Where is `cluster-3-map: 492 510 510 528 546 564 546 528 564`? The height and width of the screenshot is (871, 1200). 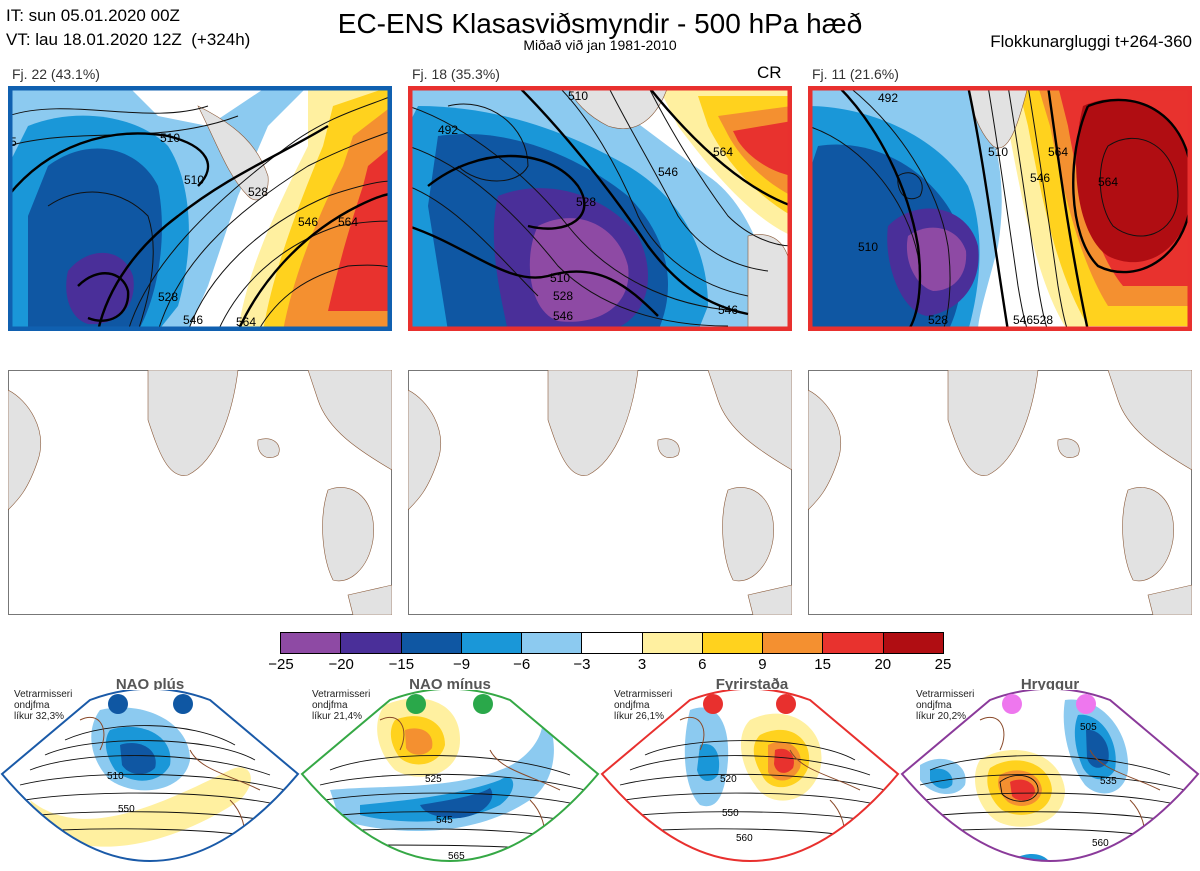
cluster-3-map: 492 510 510 528 546 564 546 528 564 is located at coordinates (1000, 208).